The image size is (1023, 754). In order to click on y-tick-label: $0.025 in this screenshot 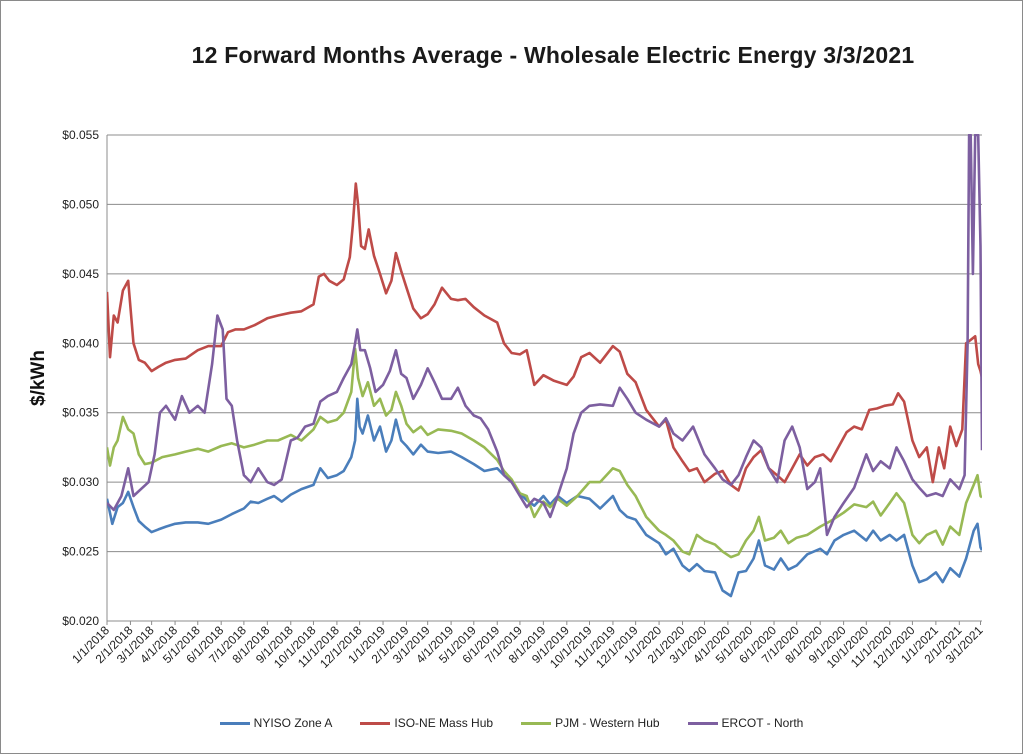, I will do `click(80, 552)`.